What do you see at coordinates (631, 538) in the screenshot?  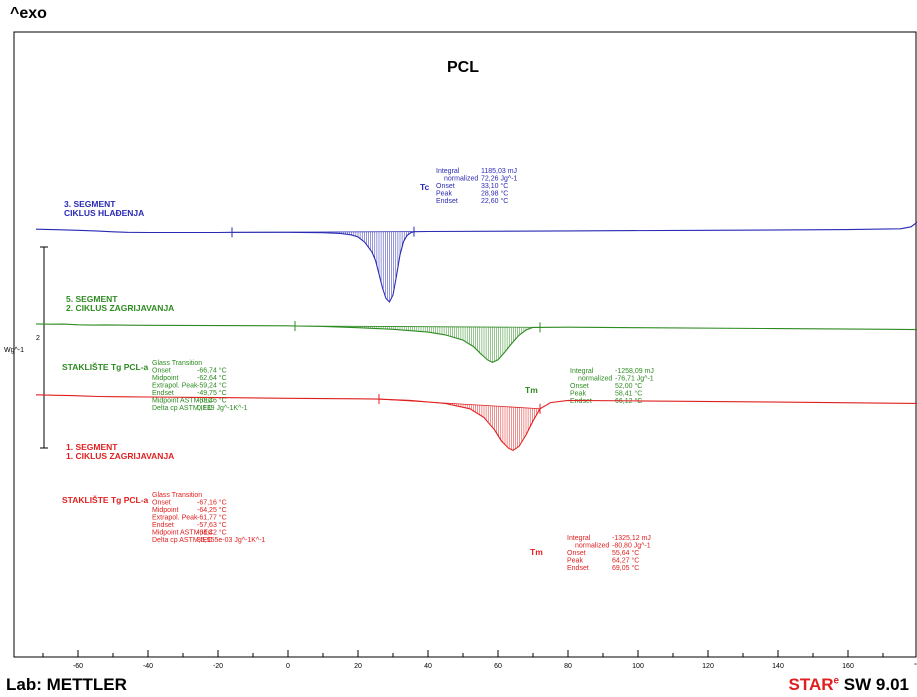 I see `result-value: -1325,12 mJ` at bounding box center [631, 538].